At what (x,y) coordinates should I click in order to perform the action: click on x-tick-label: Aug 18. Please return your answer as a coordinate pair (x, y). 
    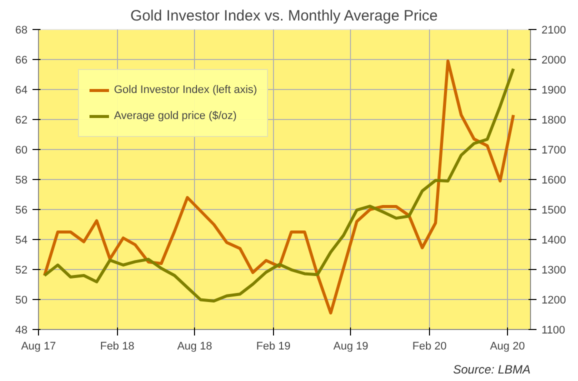
    Looking at the image, I should click on (194, 346).